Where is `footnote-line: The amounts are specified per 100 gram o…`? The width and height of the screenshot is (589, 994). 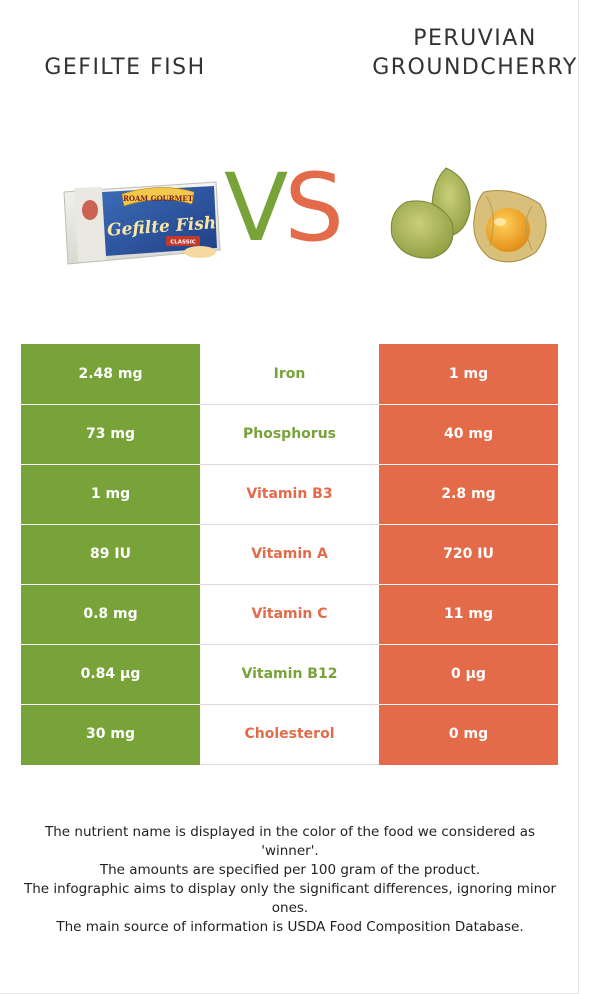 footnote-line: The amounts are specified per 100 gram o… is located at coordinates (290, 870).